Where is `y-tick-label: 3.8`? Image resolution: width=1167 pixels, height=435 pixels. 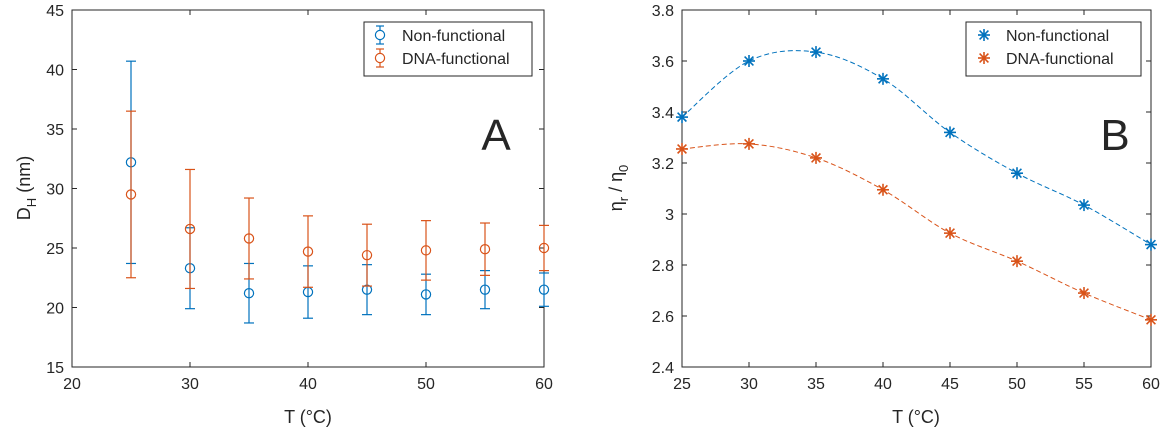 y-tick-label: 3.8 is located at coordinates (663, 11).